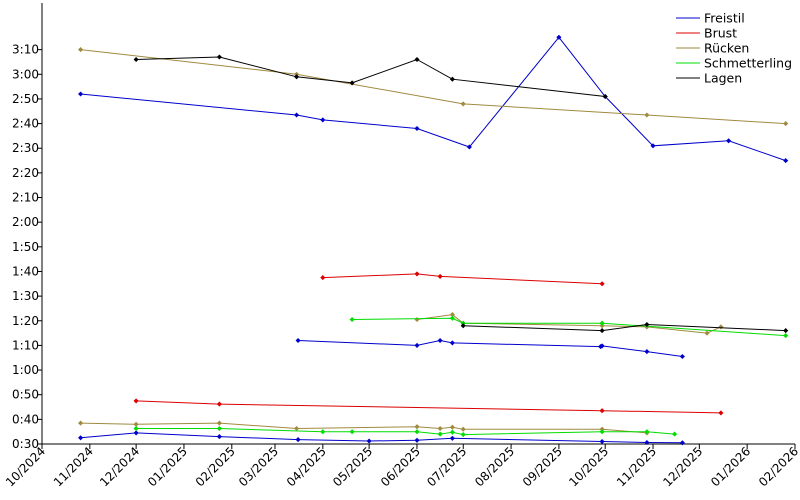 Image resolution: width=800 pixels, height=500 pixels. Describe the element at coordinates (730, 466) in the screenshot. I see `x-tick-label: 01/2026` at that location.